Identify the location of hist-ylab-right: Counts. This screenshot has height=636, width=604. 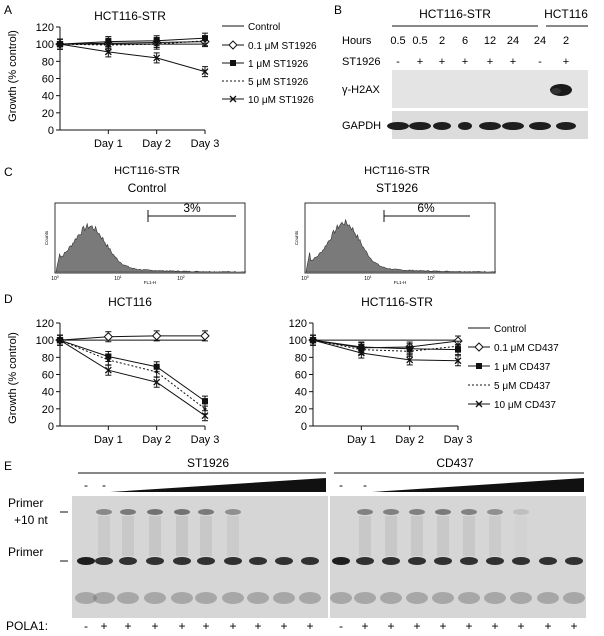
(296, 237).